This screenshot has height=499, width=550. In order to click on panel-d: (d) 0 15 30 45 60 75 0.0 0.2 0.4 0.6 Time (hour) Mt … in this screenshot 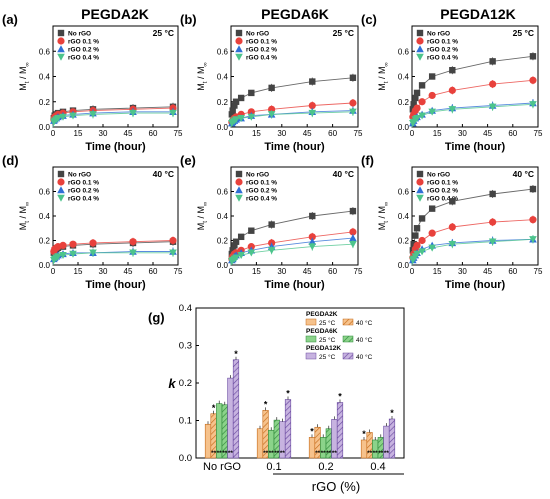, I will do `click(92, 222)`.